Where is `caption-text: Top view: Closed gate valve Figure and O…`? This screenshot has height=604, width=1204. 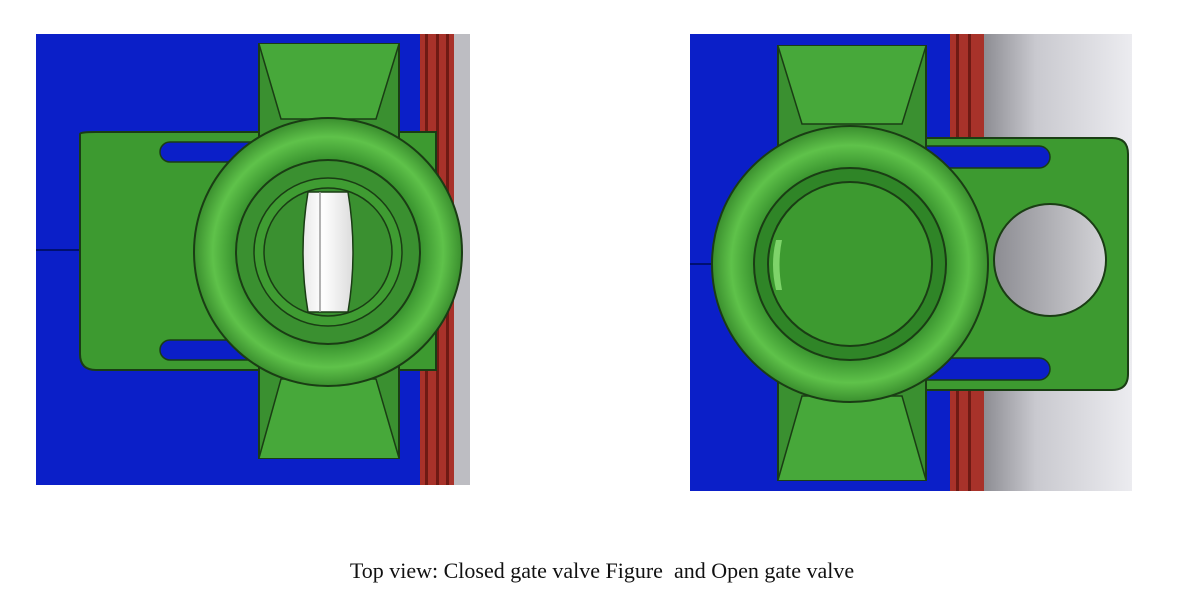 caption-text: Top view: Closed gate valve Figure and O… is located at coordinates (602, 570).